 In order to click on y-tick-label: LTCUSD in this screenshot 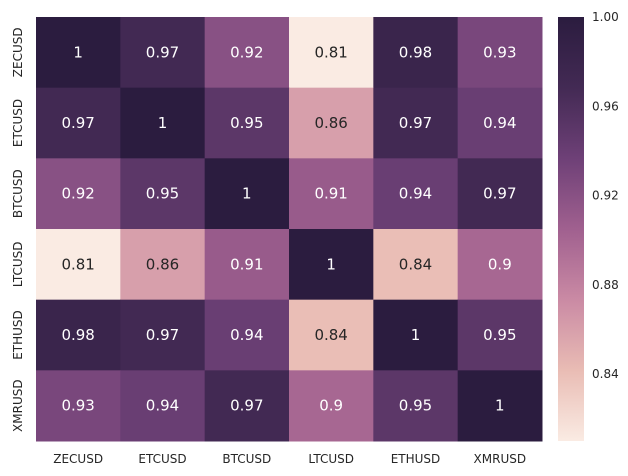, I will do `click(18, 264)`.